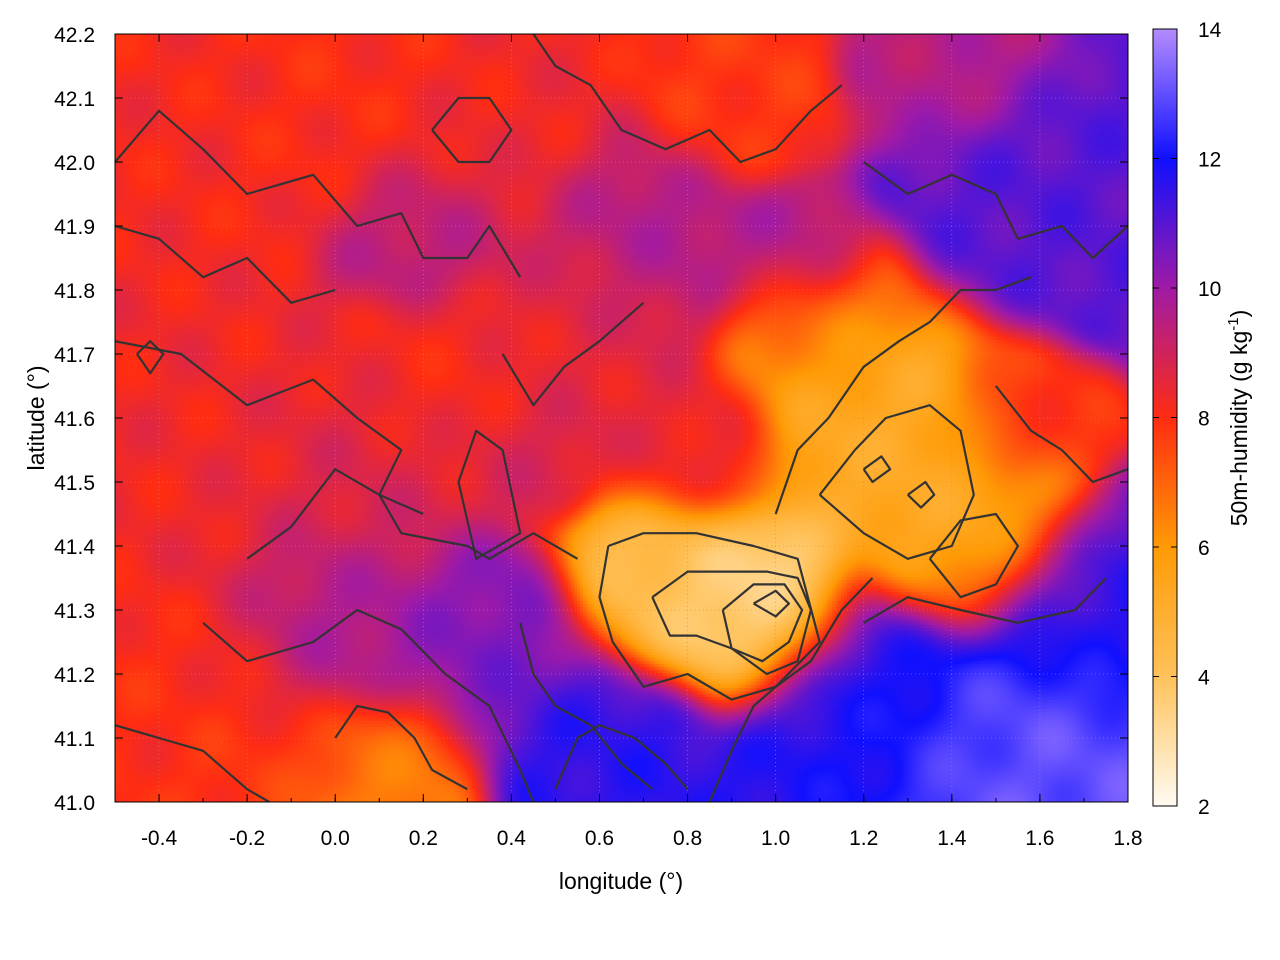  I want to click on x-tick-label: 1.0, so click(775, 838).